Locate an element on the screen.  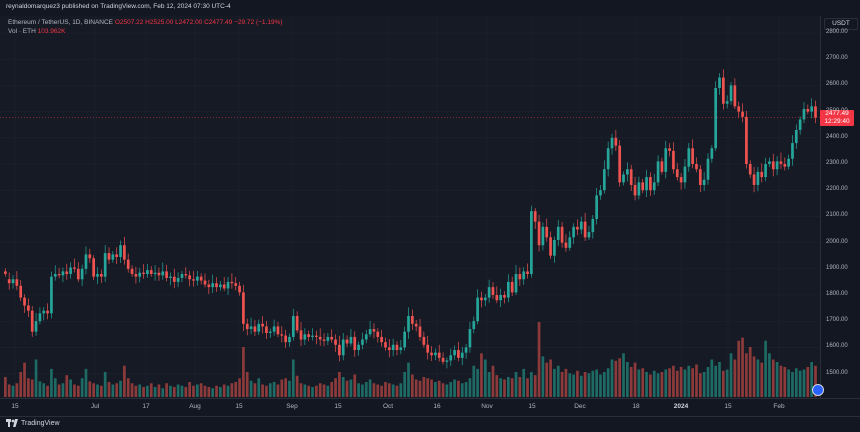
tradingview-logo-icon is located at coordinates (12, 423).